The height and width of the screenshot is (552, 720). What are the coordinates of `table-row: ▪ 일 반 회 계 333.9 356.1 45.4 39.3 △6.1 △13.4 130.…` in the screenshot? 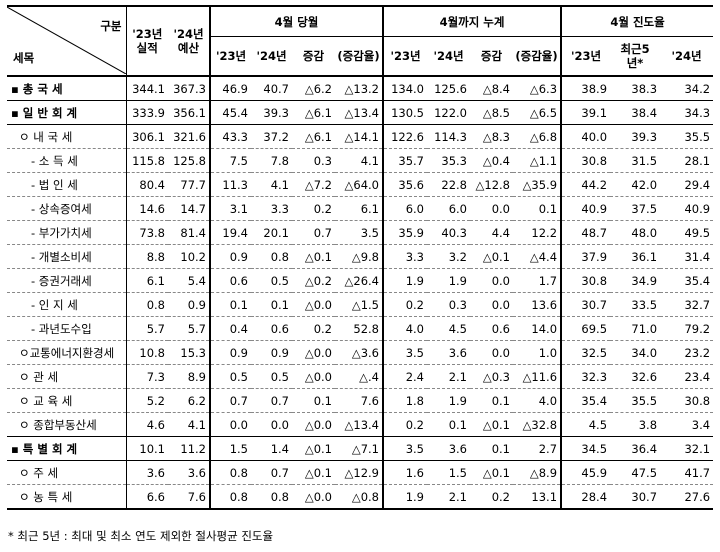 It's located at (360, 112).